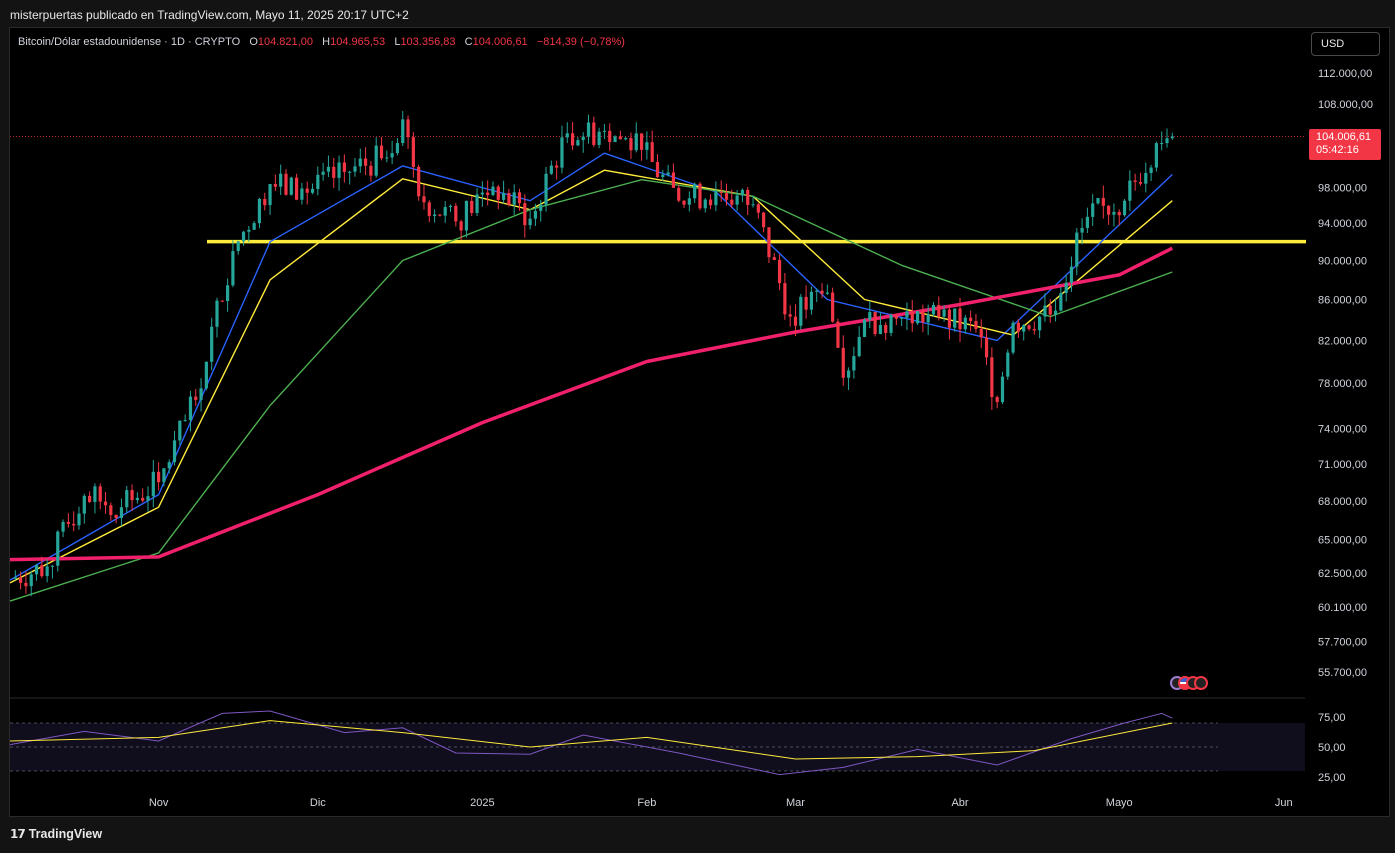  What do you see at coordinates (1189, 683) in the screenshot?
I see `event-markers` at bounding box center [1189, 683].